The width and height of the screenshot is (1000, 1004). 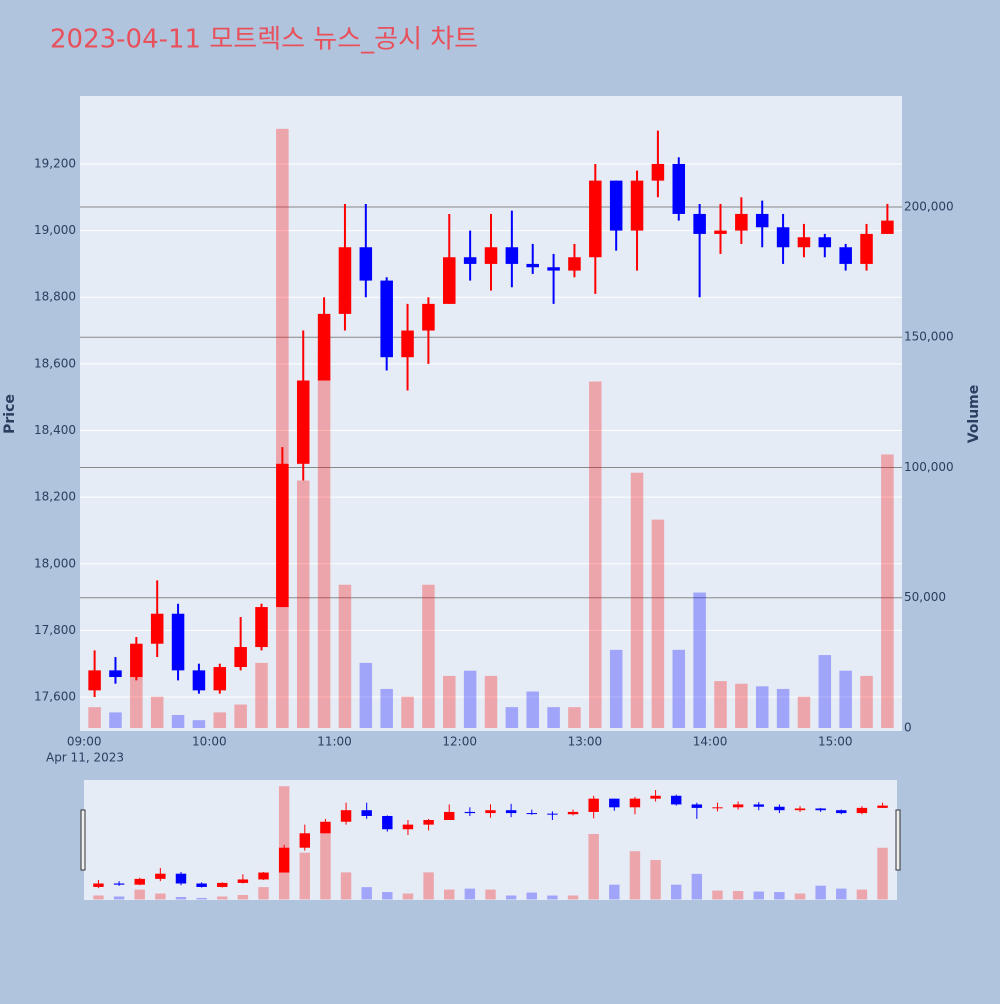 I want to click on x-tick-label: 12:00, so click(x=459, y=742).